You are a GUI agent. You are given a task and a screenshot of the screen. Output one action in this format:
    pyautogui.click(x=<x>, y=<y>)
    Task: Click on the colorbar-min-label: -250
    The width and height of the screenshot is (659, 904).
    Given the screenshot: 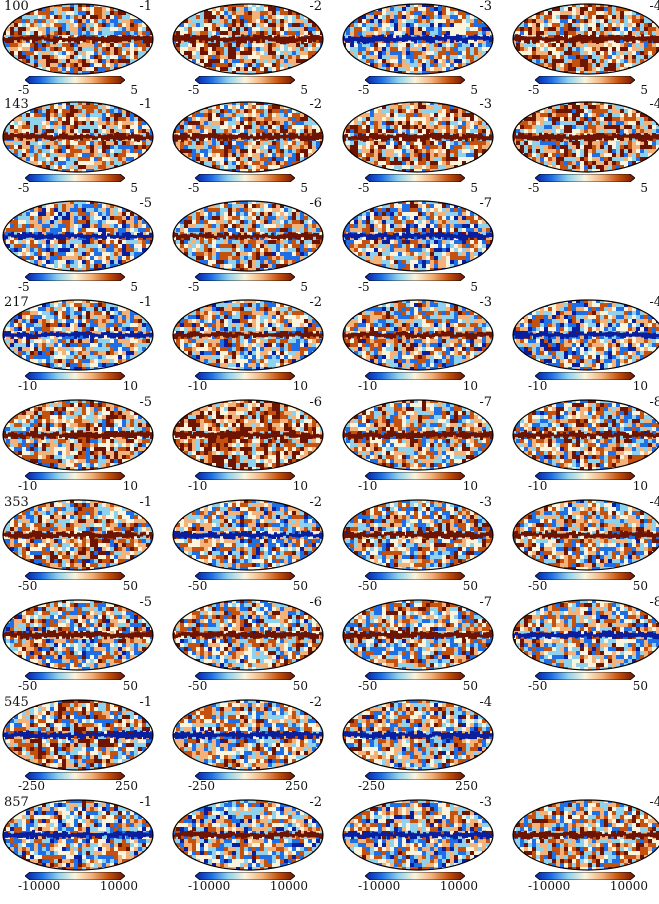 What is the action you would take?
    pyautogui.click(x=31, y=786)
    